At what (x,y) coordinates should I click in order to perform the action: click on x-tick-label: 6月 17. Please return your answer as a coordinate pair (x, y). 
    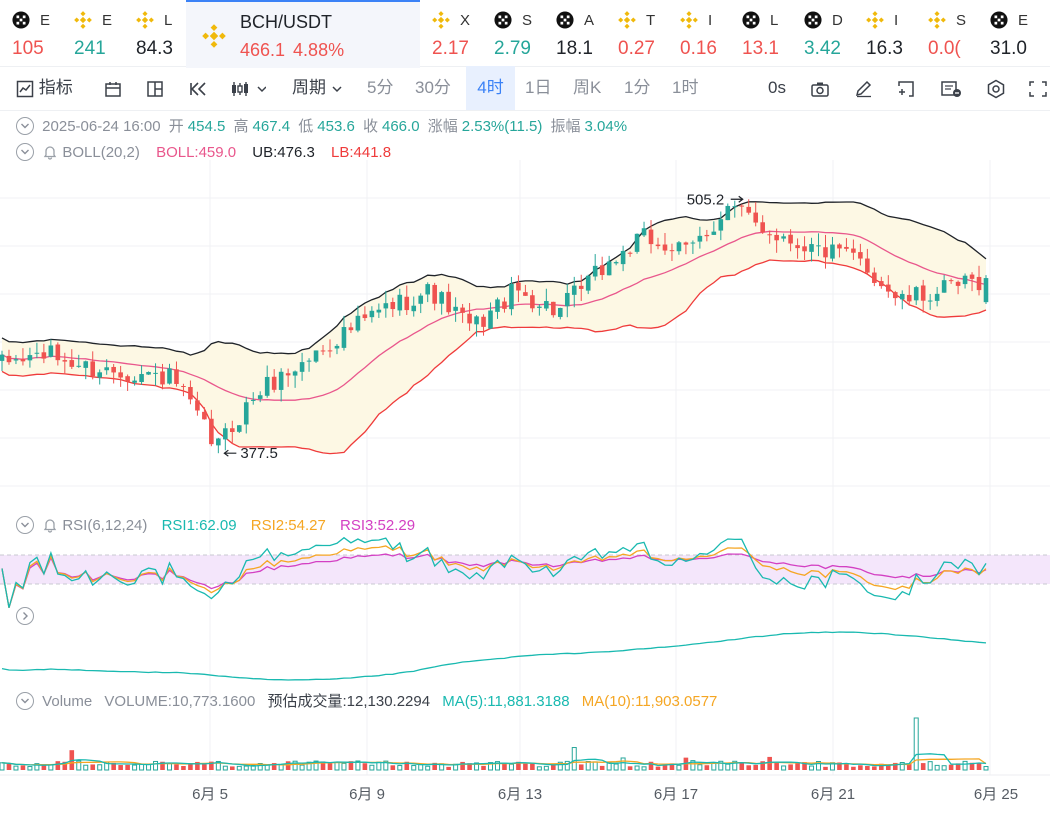
    Looking at the image, I should click on (676, 794).